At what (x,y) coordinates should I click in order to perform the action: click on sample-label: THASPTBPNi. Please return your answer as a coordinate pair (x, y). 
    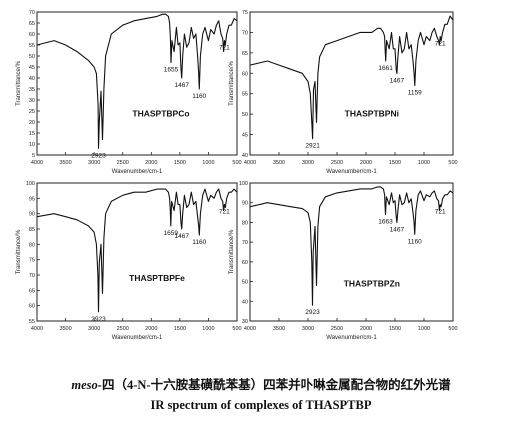
    Looking at the image, I should click on (372, 113).